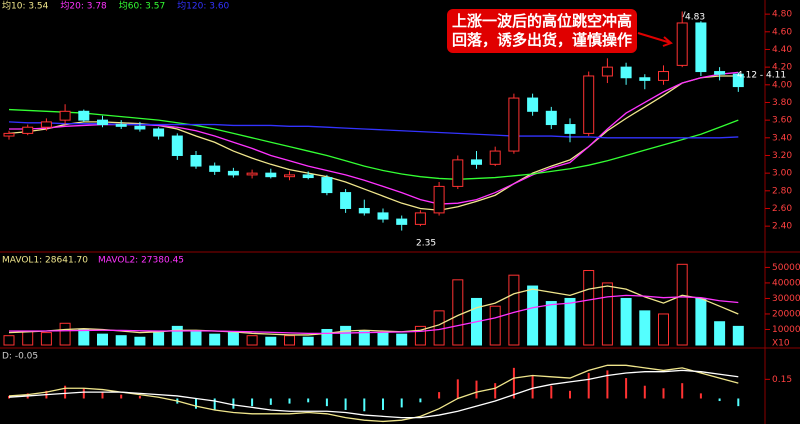 Image resolution: width=800 pixels, height=424 pixels. I want to click on legend-entry: 均20: 3.78, so click(83, 6).